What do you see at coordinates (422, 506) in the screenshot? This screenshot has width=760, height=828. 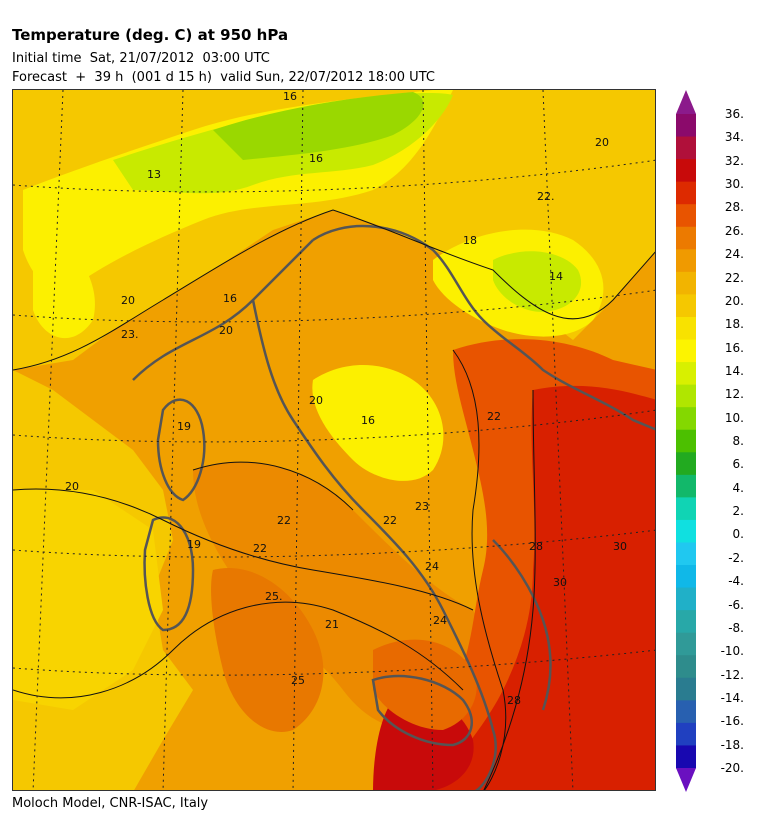 I see `contour-label: 23` at bounding box center [422, 506].